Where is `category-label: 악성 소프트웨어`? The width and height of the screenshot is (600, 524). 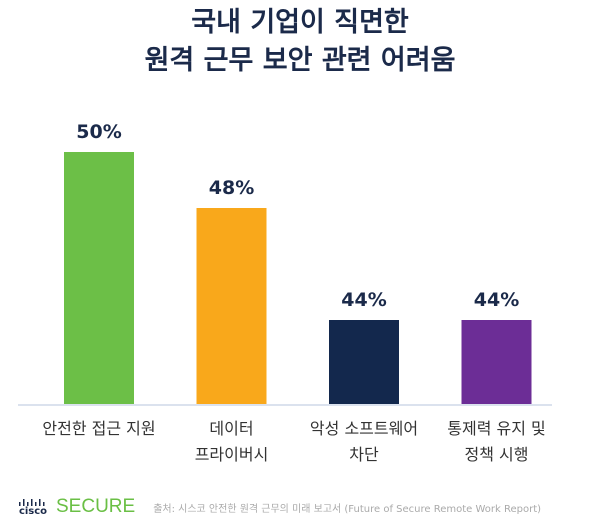
category-label: 악성 소프트웨어 is located at coordinates (364, 428).